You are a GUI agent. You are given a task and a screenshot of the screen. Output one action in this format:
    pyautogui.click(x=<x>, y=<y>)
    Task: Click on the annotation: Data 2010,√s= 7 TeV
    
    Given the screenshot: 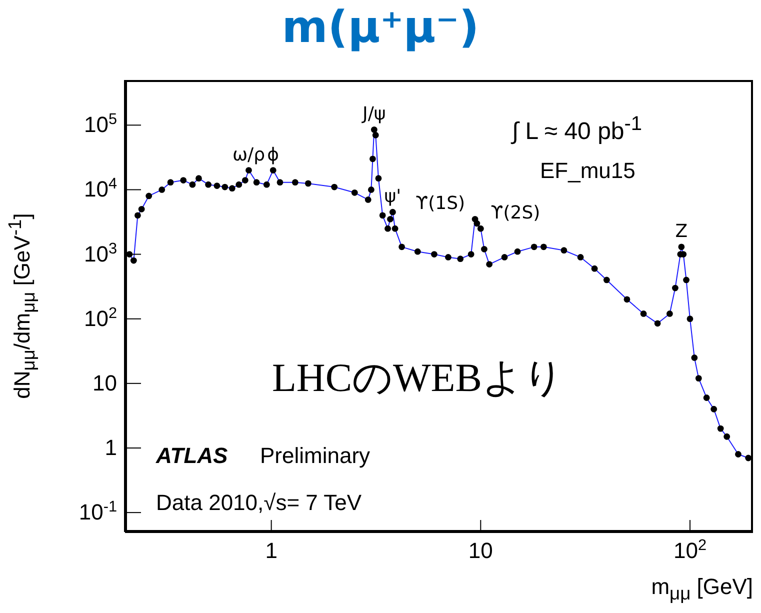 What is the action you would take?
    pyautogui.click(x=259, y=503)
    